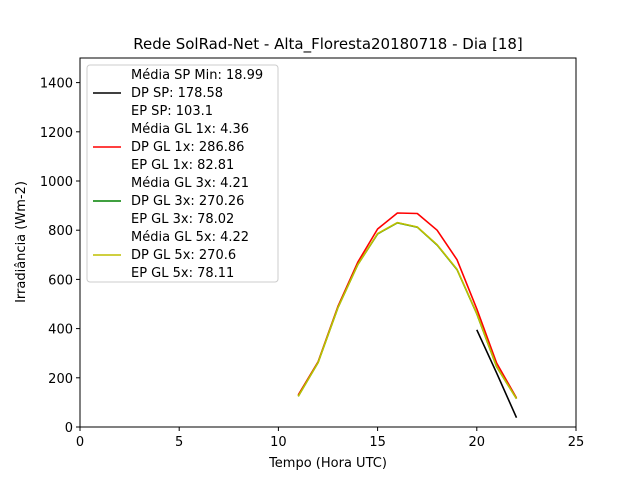  What do you see at coordinates (172, 111) in the screenshot?
I see `legend-entry-text: EP SP: 103.1` at bounding box center [172, 111].